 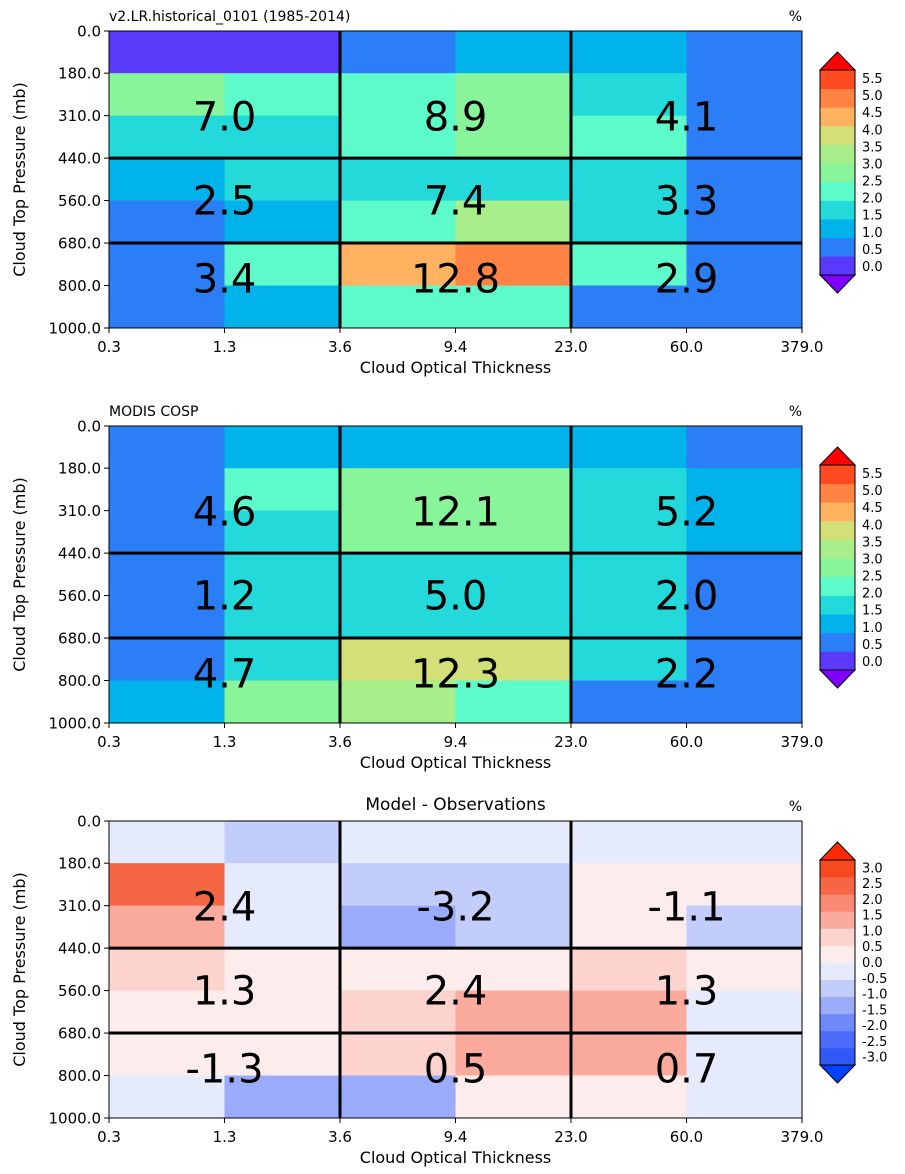 What do you see at coordinates (225, 280) in the screenshot?
I see `group-sum-label: 3.4` at bounding box center [225, 280].